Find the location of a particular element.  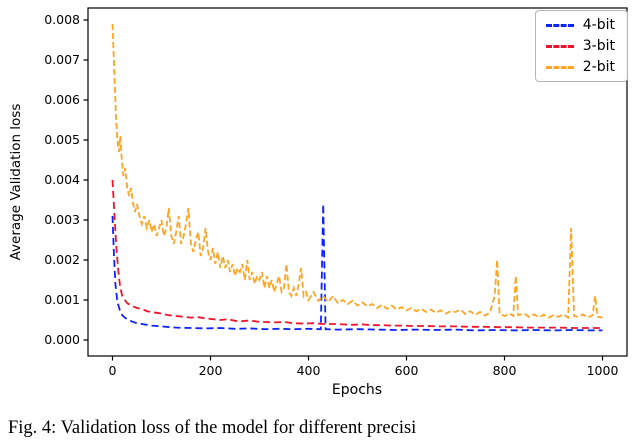

legend-entry-3bit: 3-bit is located at coordinates (580, 46).